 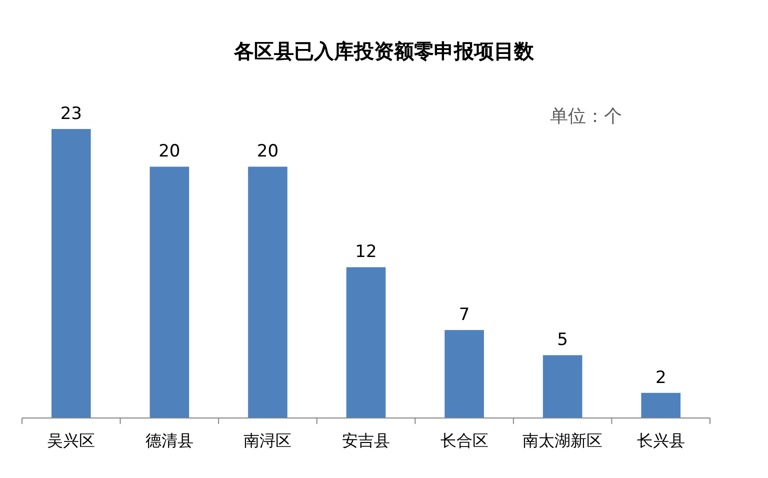 What do you see at coordinates (464, 315) in the screenshot?
I see `data-label: 7` at bounding box center [464, 315].